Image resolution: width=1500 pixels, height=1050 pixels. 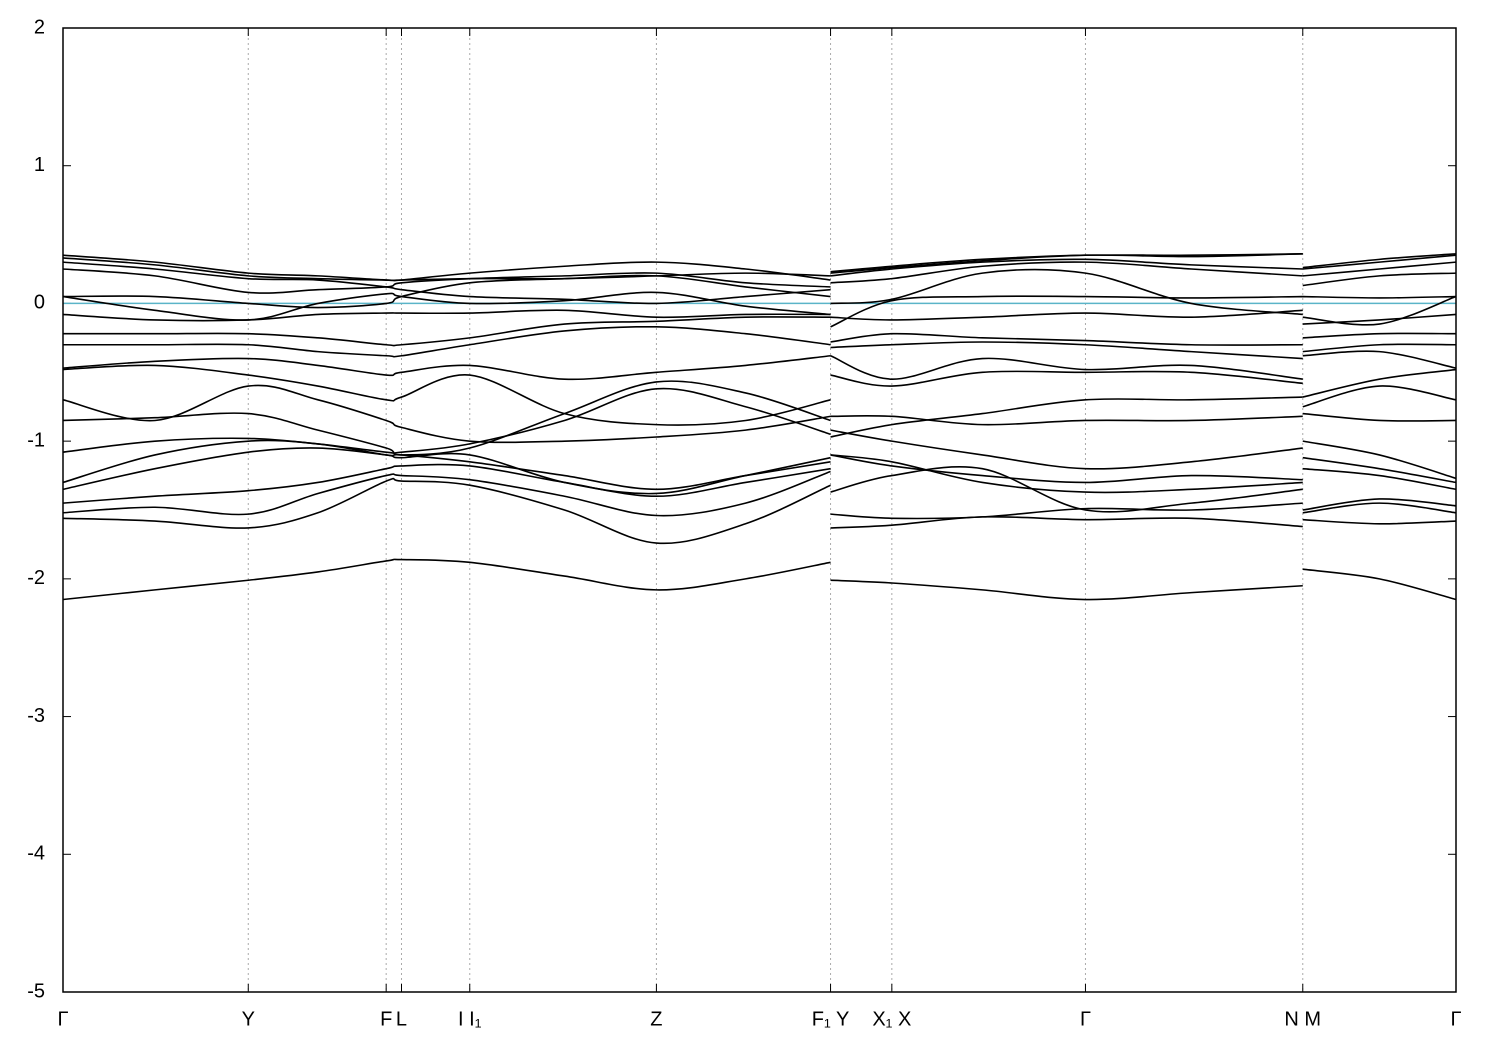 I want to click on y-tick-label: -2, so click(x=36, y=578).